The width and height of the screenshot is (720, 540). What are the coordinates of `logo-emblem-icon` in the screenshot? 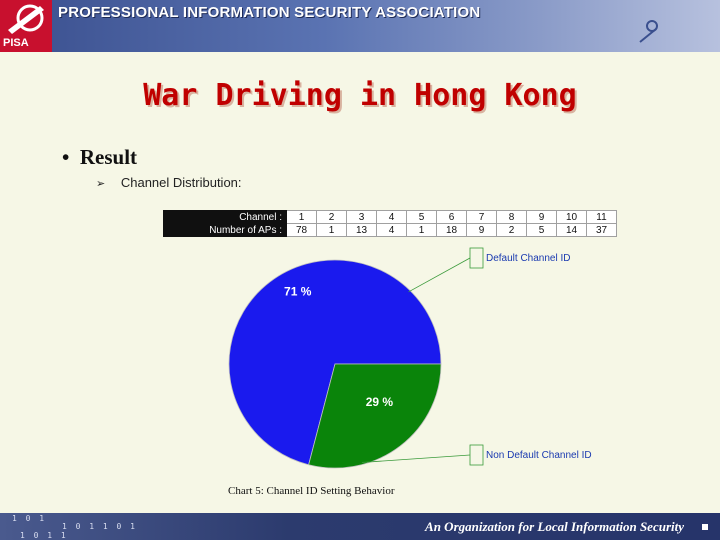 It's located at (26, 19).